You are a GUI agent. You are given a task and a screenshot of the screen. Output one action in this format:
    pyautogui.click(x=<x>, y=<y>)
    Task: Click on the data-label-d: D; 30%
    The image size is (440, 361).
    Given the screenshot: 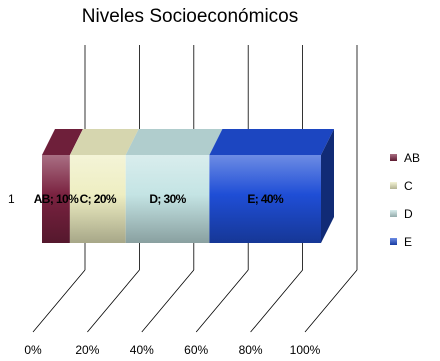 What is the action you would take?
    pyautogui.click(x=167, y=199)
    